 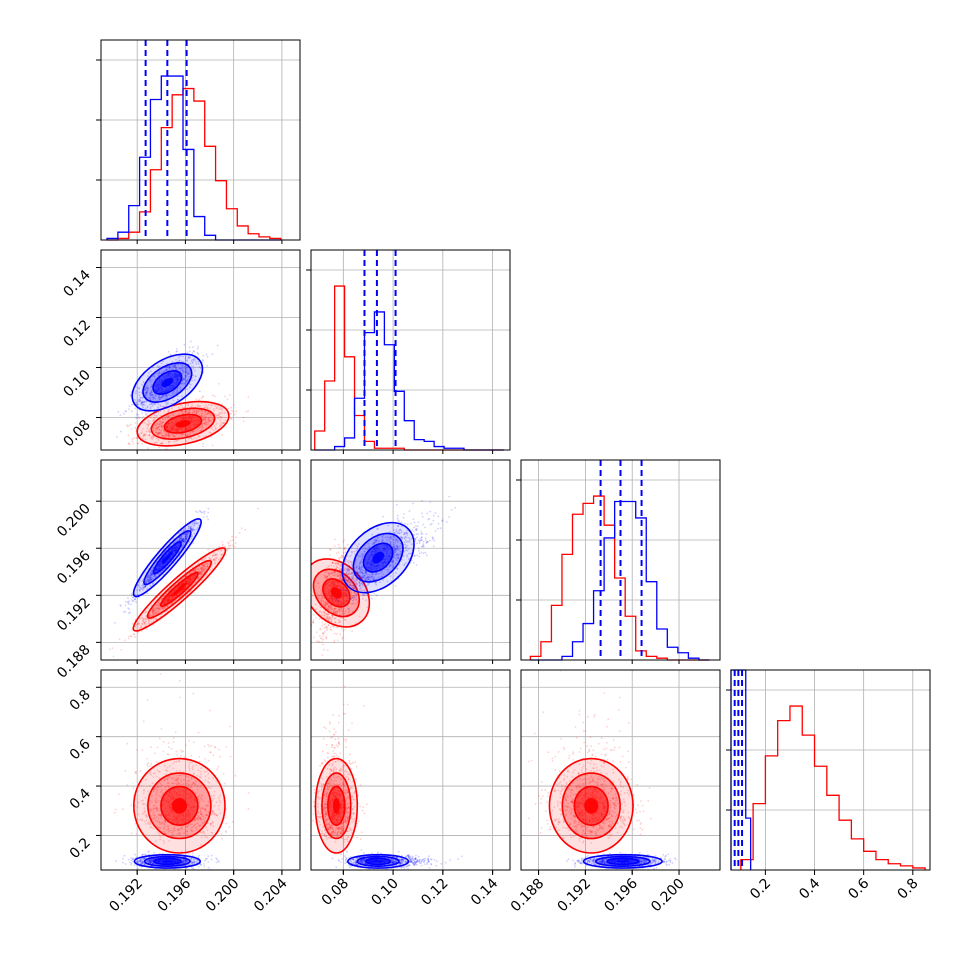 What do you see at coordinates (830, 770) in the screenshot?
I see `panel-frame` at bounding box center [830, 770].